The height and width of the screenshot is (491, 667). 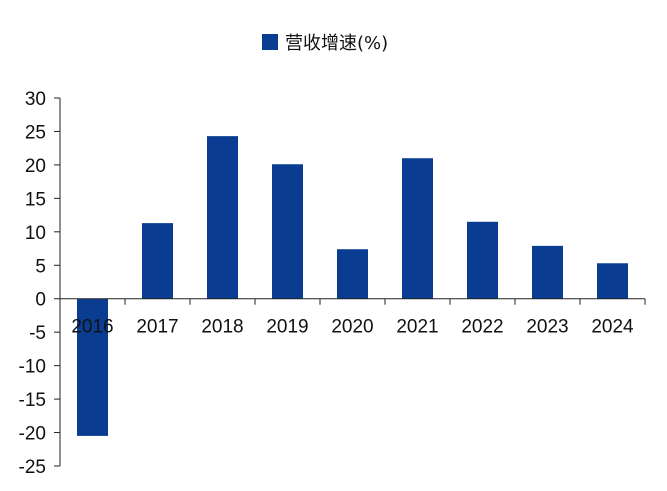 What do you see at coordinates (32, 400) in the screenshot?
I see `y-tick-label: -15` at bounding box center [32, 400].